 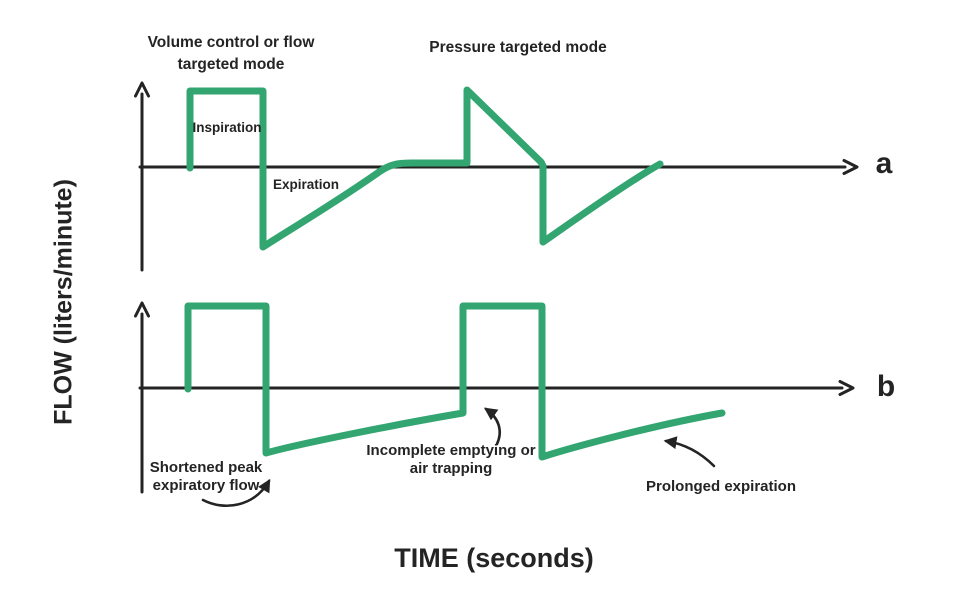 What do you see at coordinates (884, 163) in the screenshot?
I see `panel-a-id-label: a` at bounding box center [884, 163].